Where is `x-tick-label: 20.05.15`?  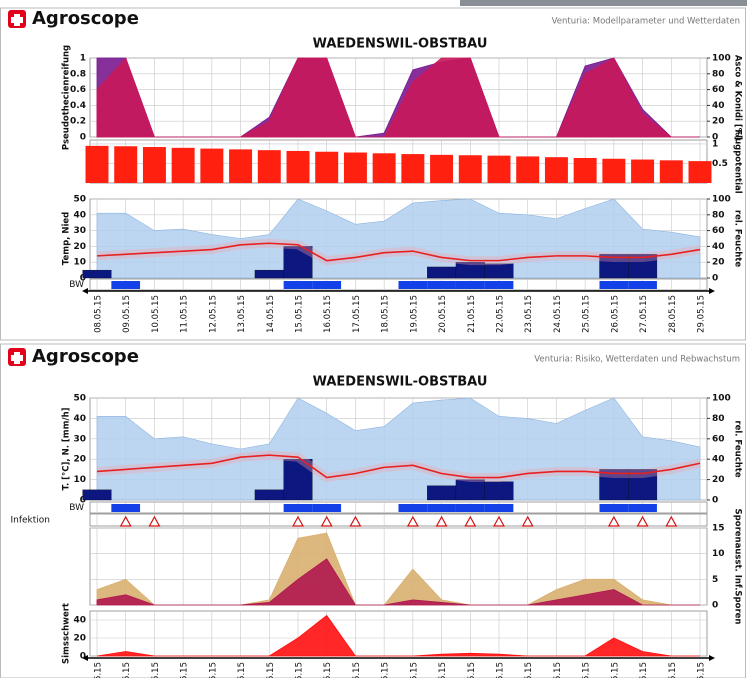 x-tick-label: 20.05.15 is located at coordinates (443, 314).